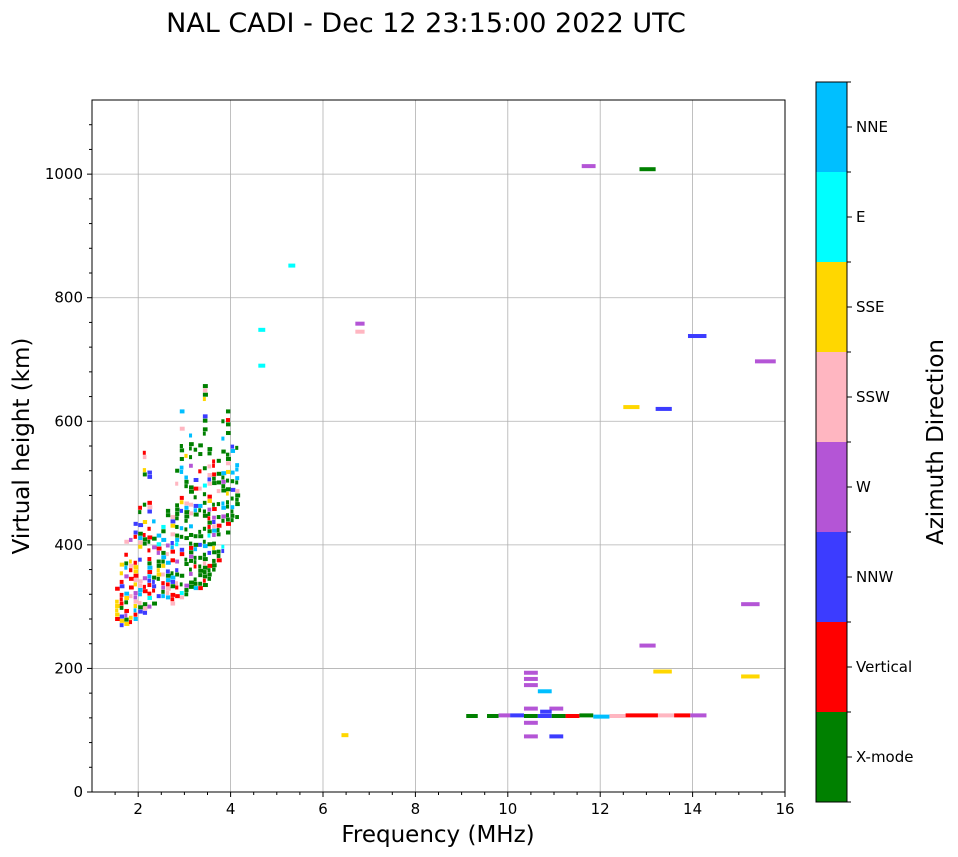  What do you see at coordinates (873, 397) in the screenshot?
I see `colorbar-label-ssw: SSW` at bounding box center [873, 397].